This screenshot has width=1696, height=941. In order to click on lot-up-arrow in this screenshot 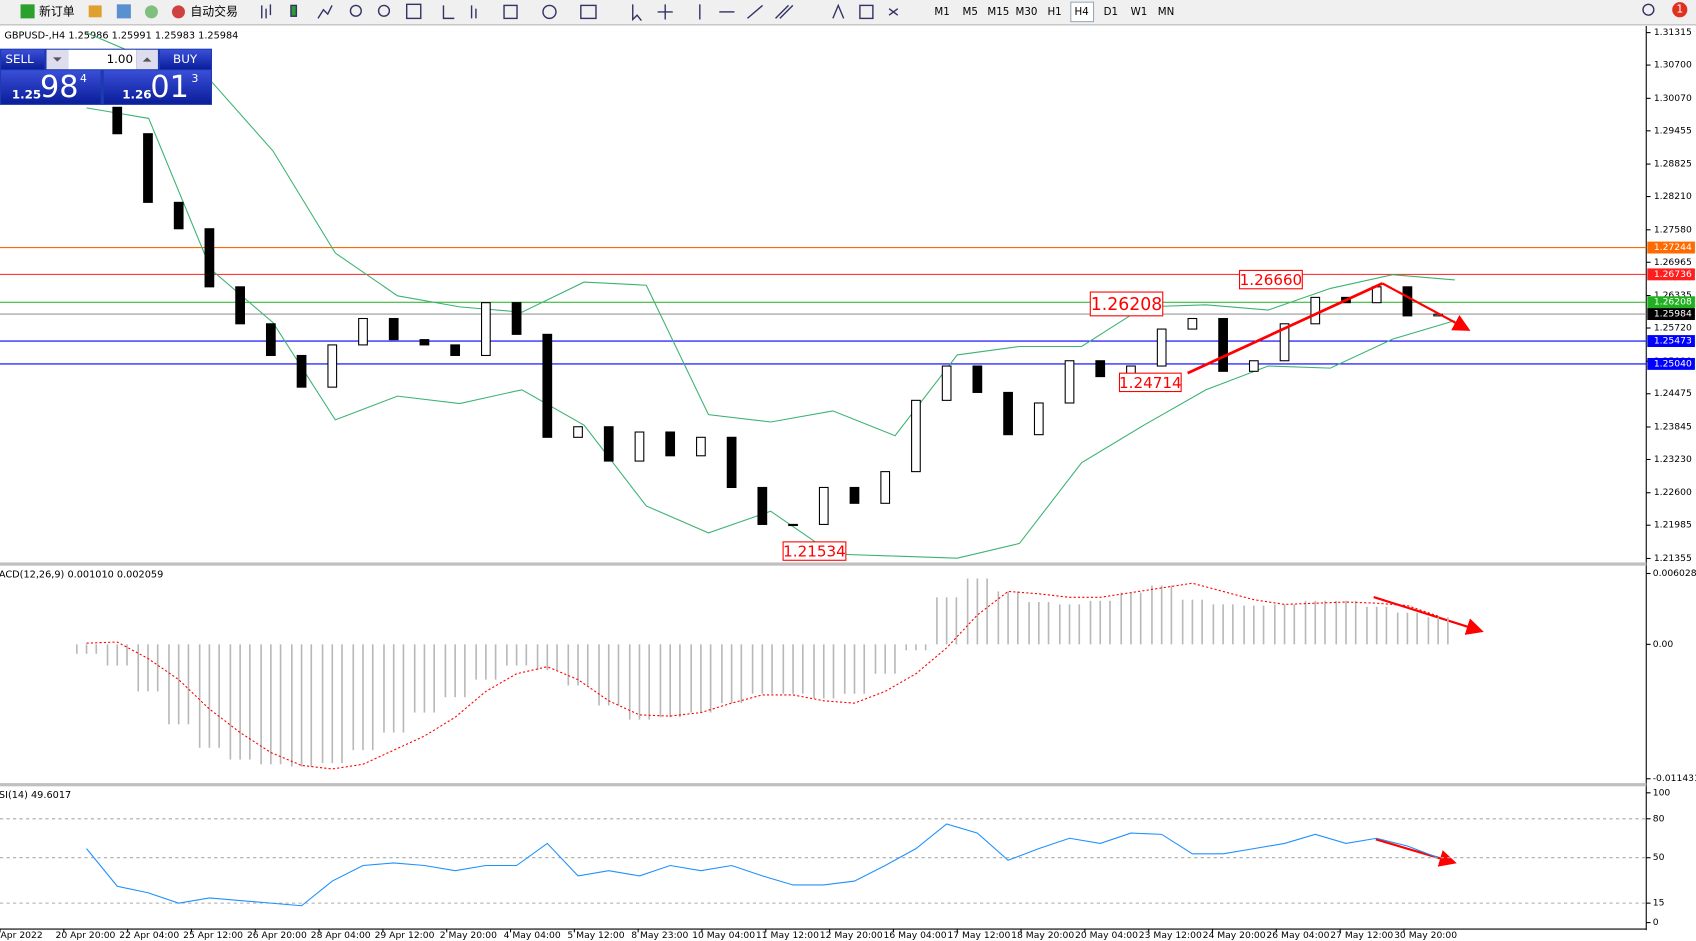, I will do `click(147, 59)`.